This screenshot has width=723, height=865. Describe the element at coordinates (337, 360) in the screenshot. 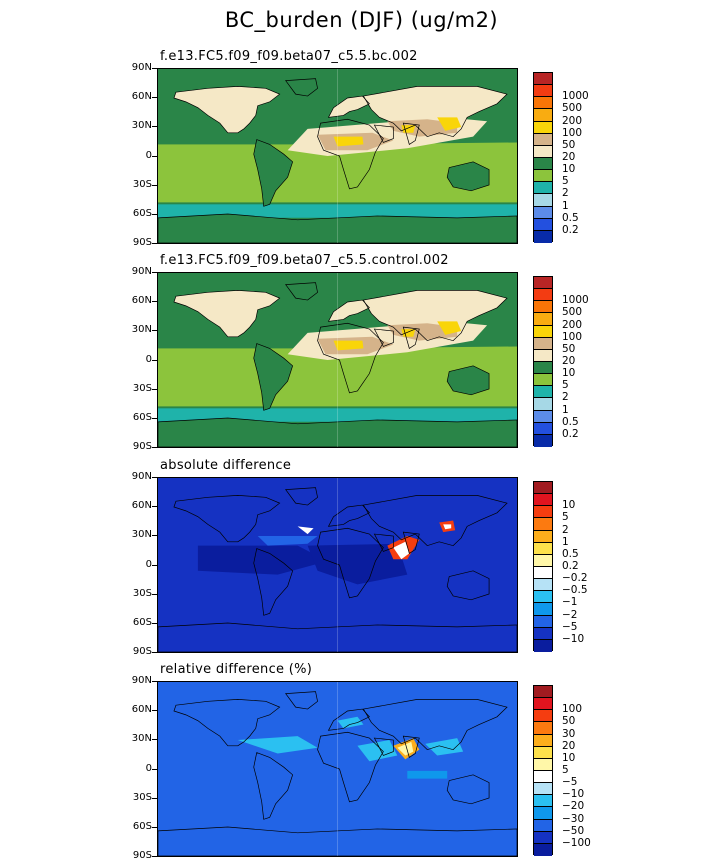

I see `map-svg` at that location.